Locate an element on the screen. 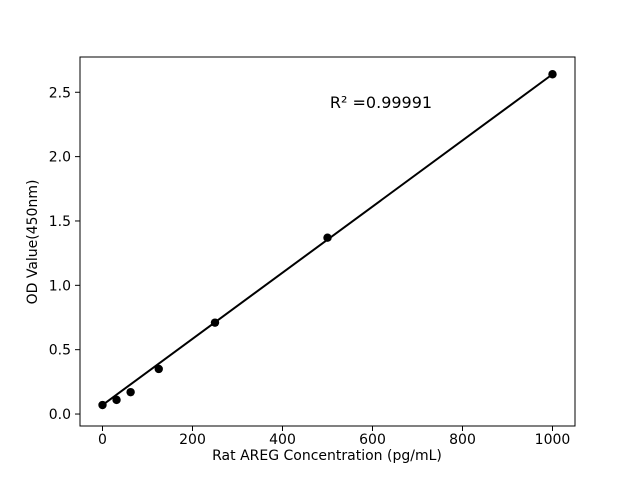  y-tick-label: 1.5 is located at coordinates (60, 222).